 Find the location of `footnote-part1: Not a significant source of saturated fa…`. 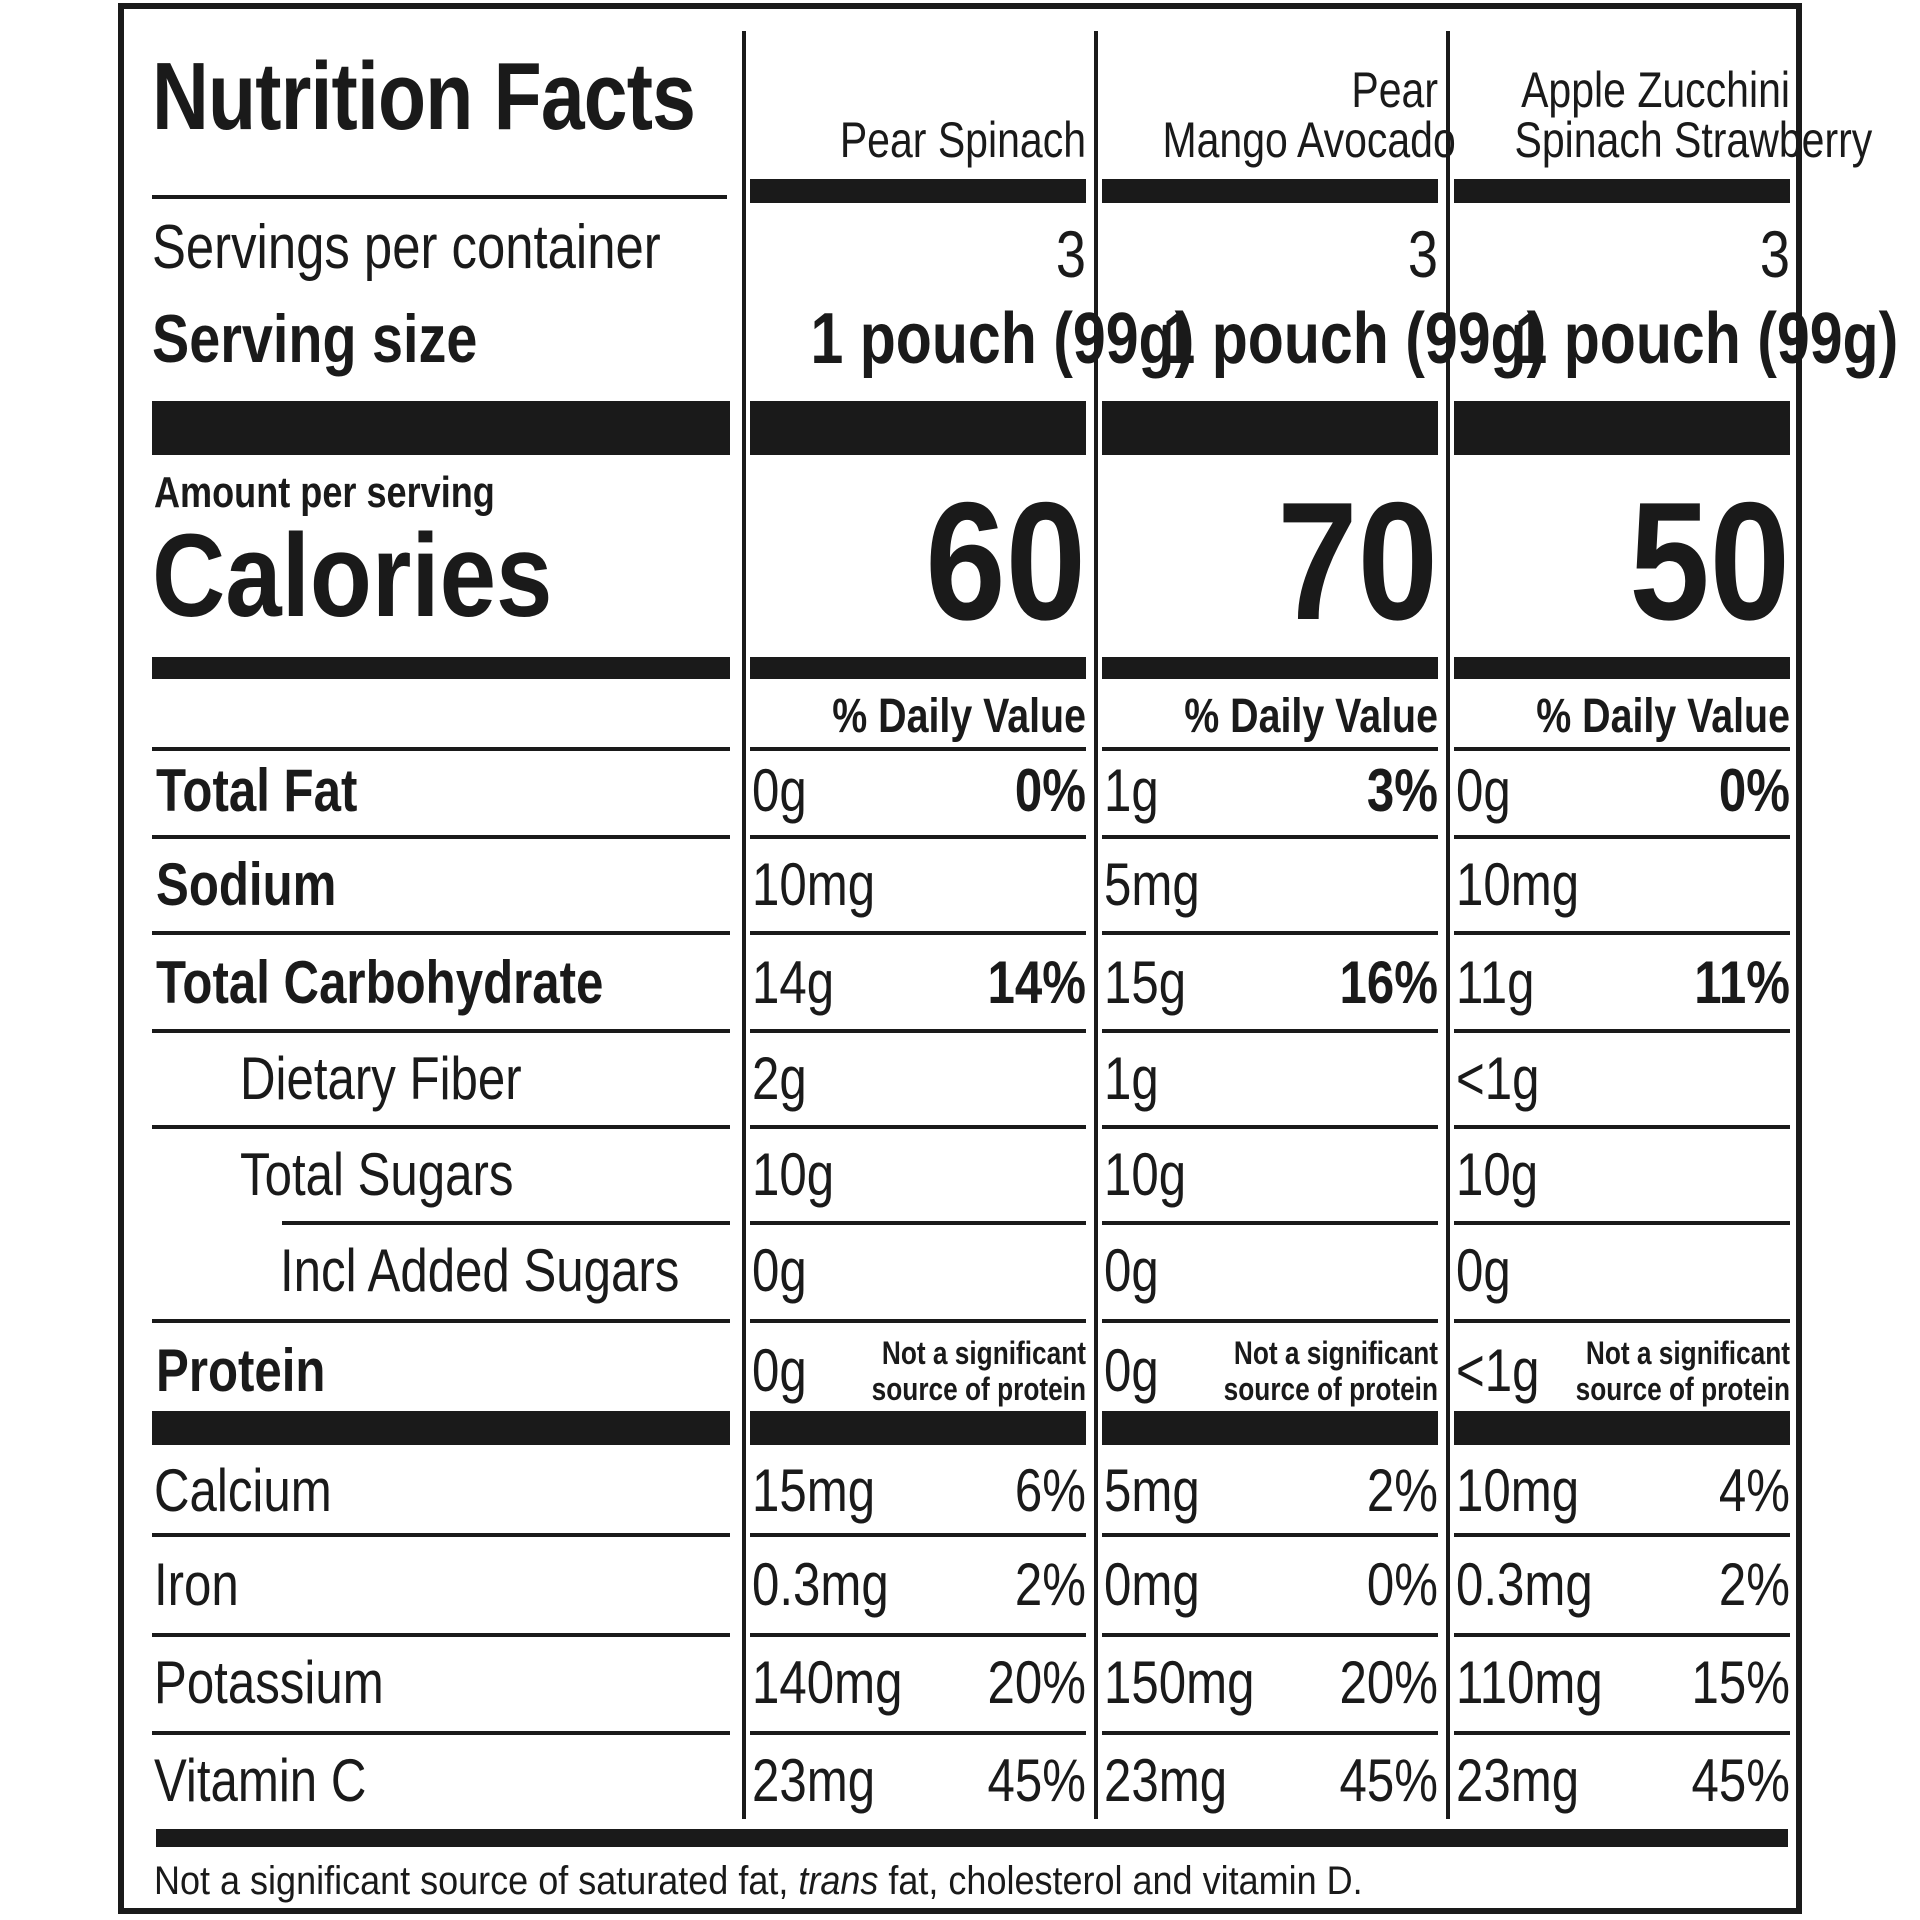

footnote-part1: Not a significant source of saturated fa… is located at coordinates (476, 1881).